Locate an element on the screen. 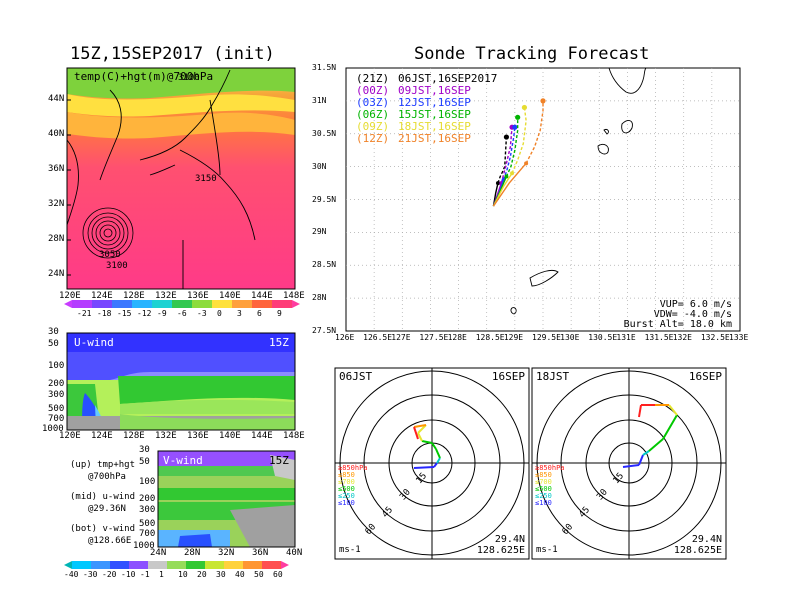 This screenshot has width=792, height=612. lon-tick-label: 120E is located at coordinates (70, 436).